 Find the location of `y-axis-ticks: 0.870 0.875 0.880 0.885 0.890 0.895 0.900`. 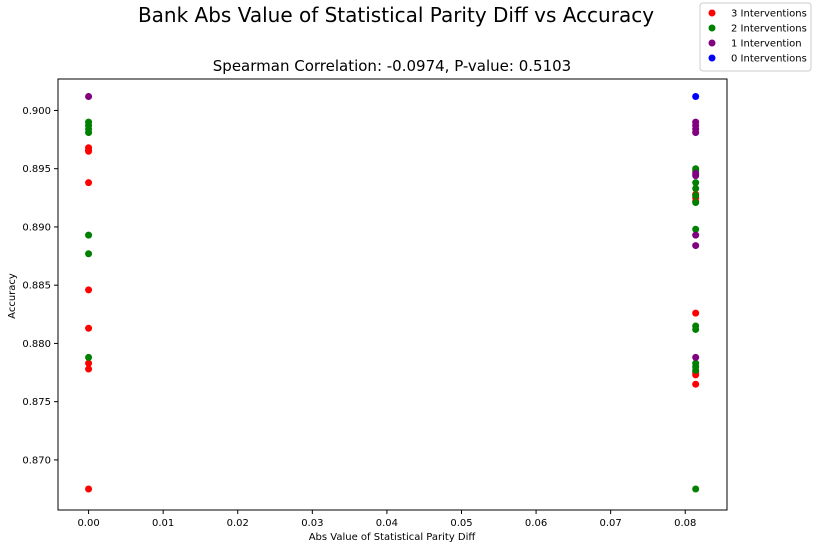

y-axis-ticks: 0.870 0.875 0.880 0.885 0.890 0.895 0.900 is located at coordinates (40, 286).